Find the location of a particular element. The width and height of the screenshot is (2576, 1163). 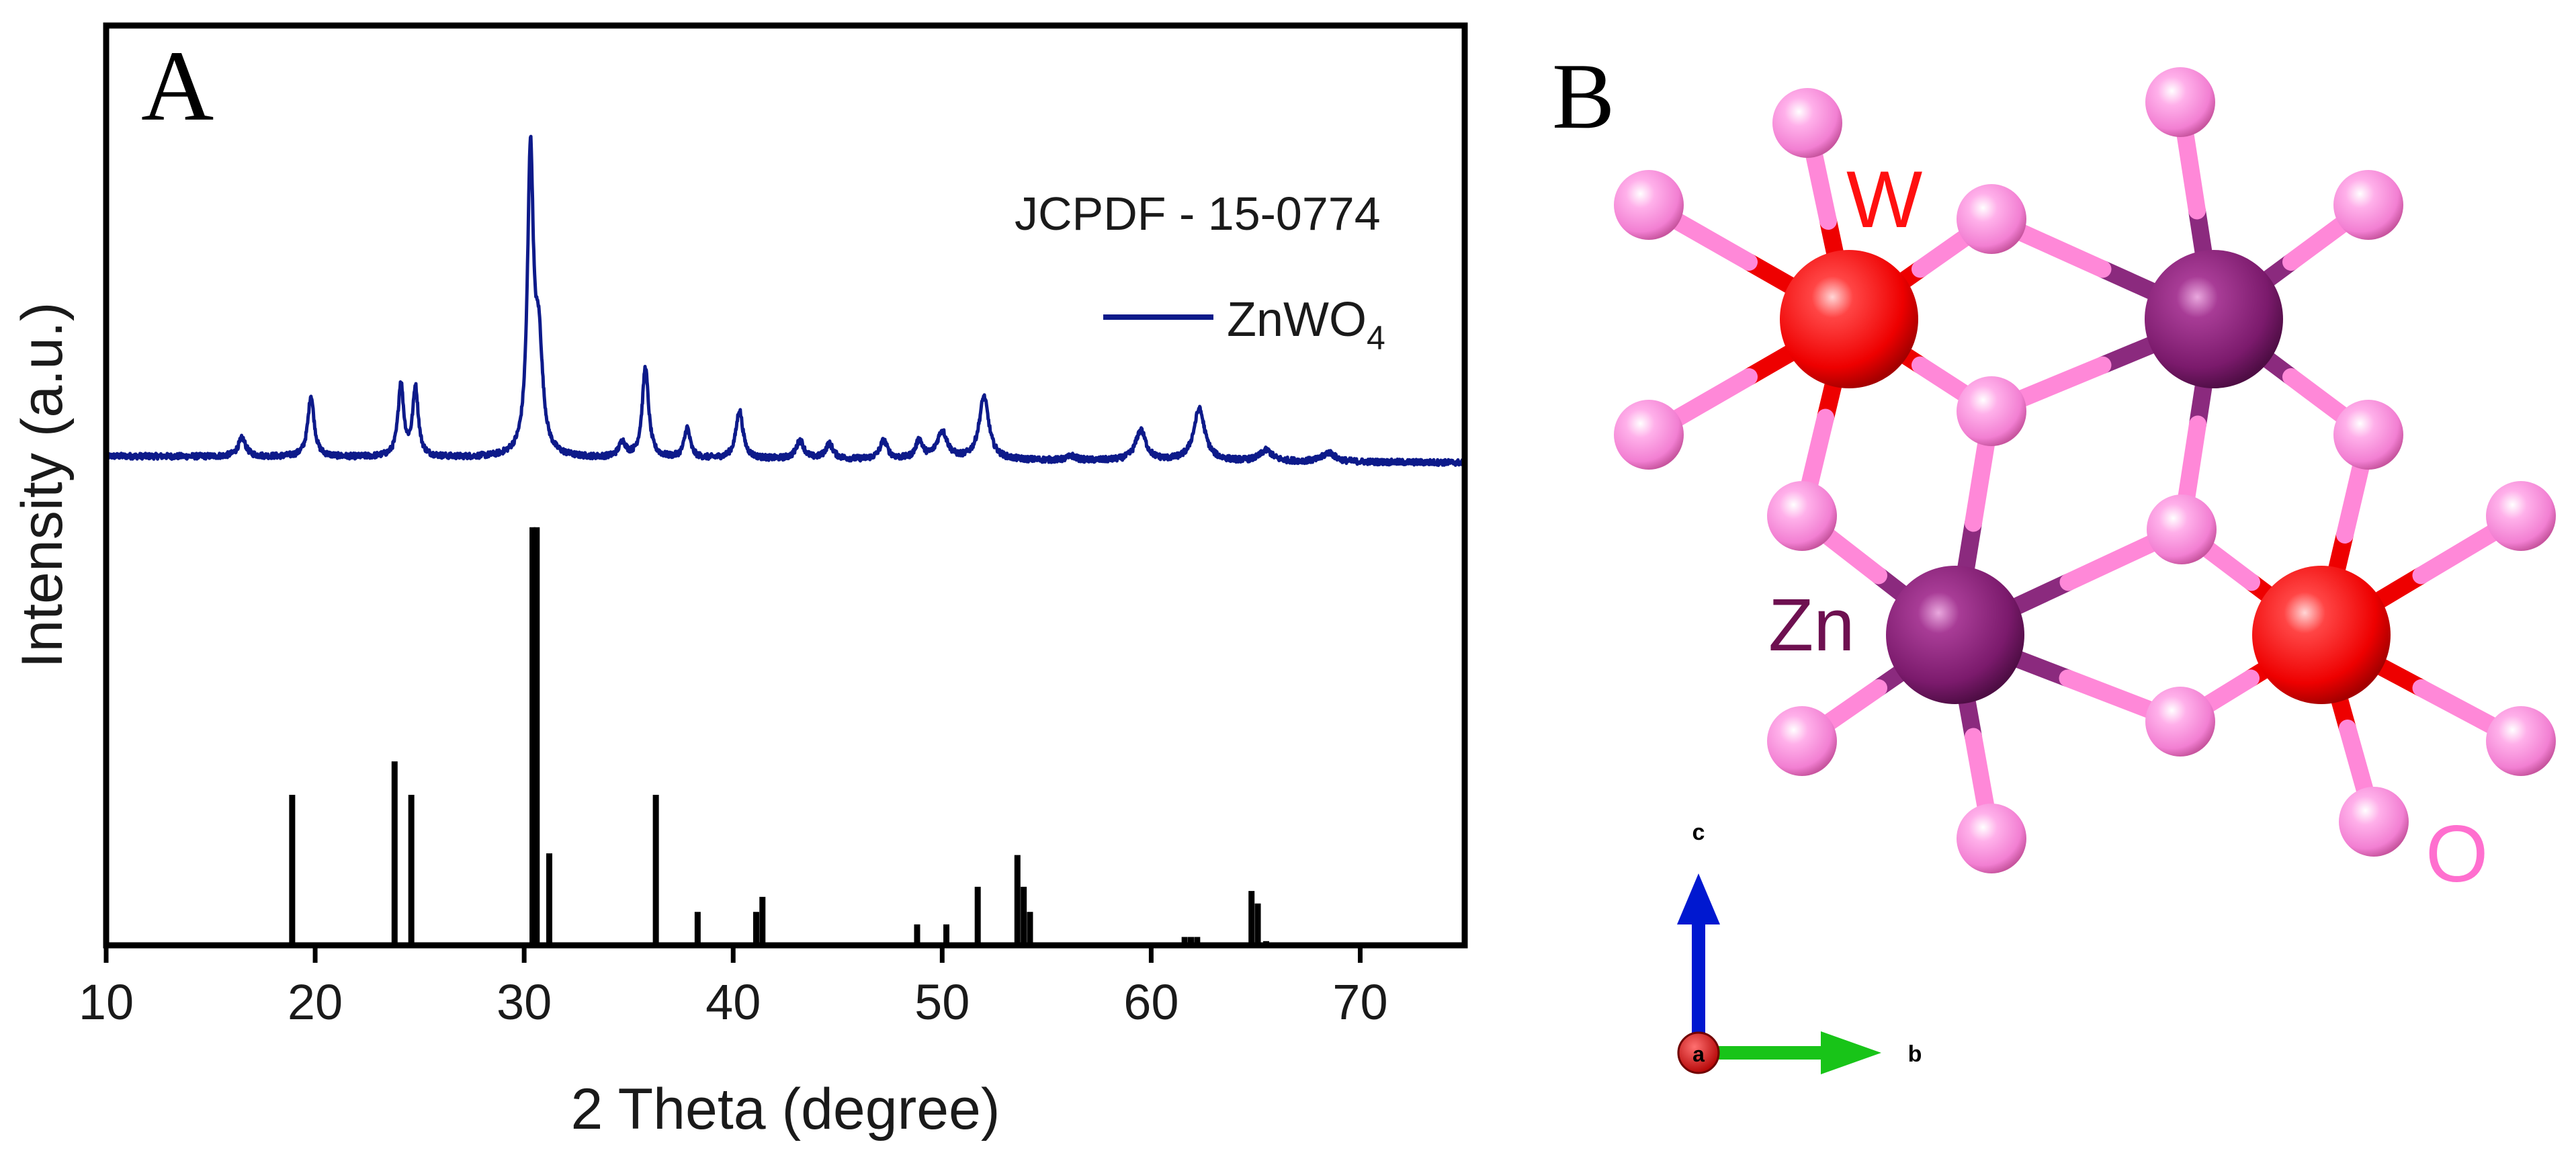

o-atom-label: O is located at coordinates (2456, 854).